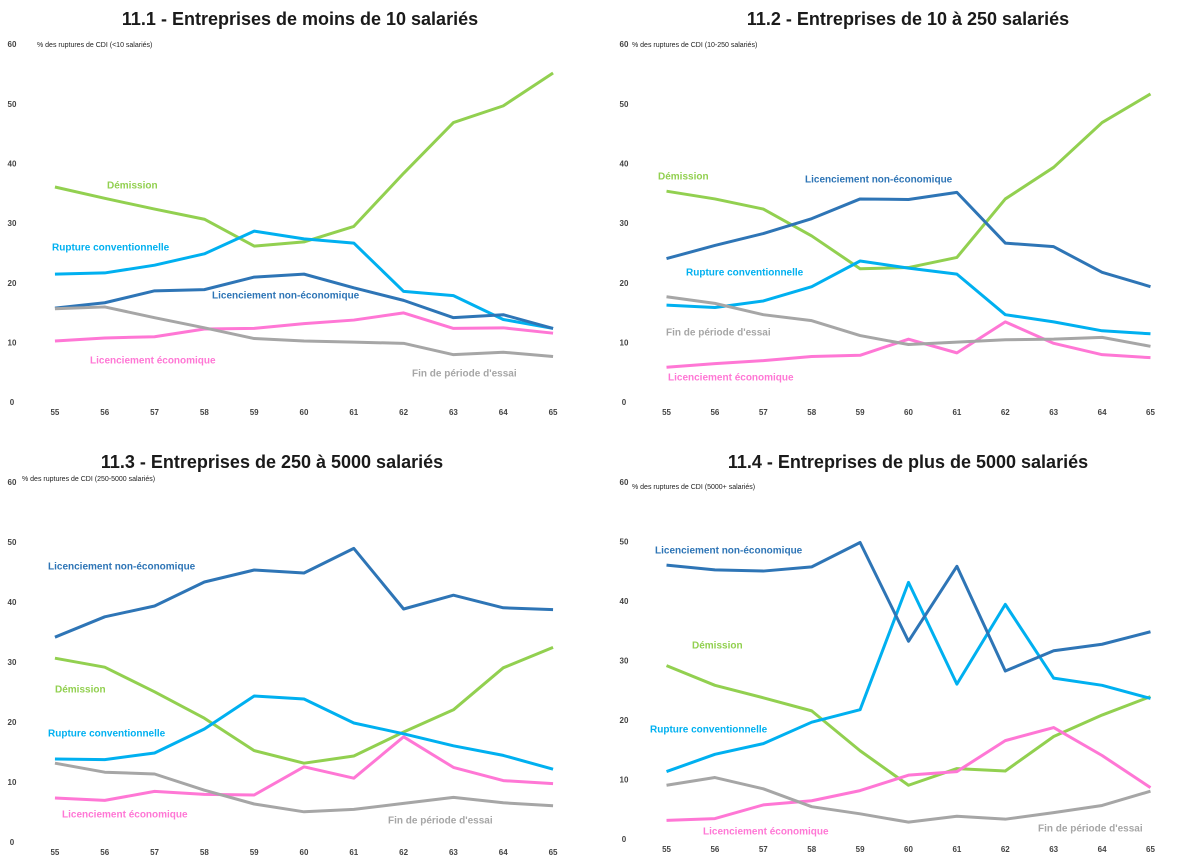 This screenshot has width=1185, height=857. I want to click on chart-title: 11.2 - Entreprises de 10 à 250 salariés, so click(908, 19).